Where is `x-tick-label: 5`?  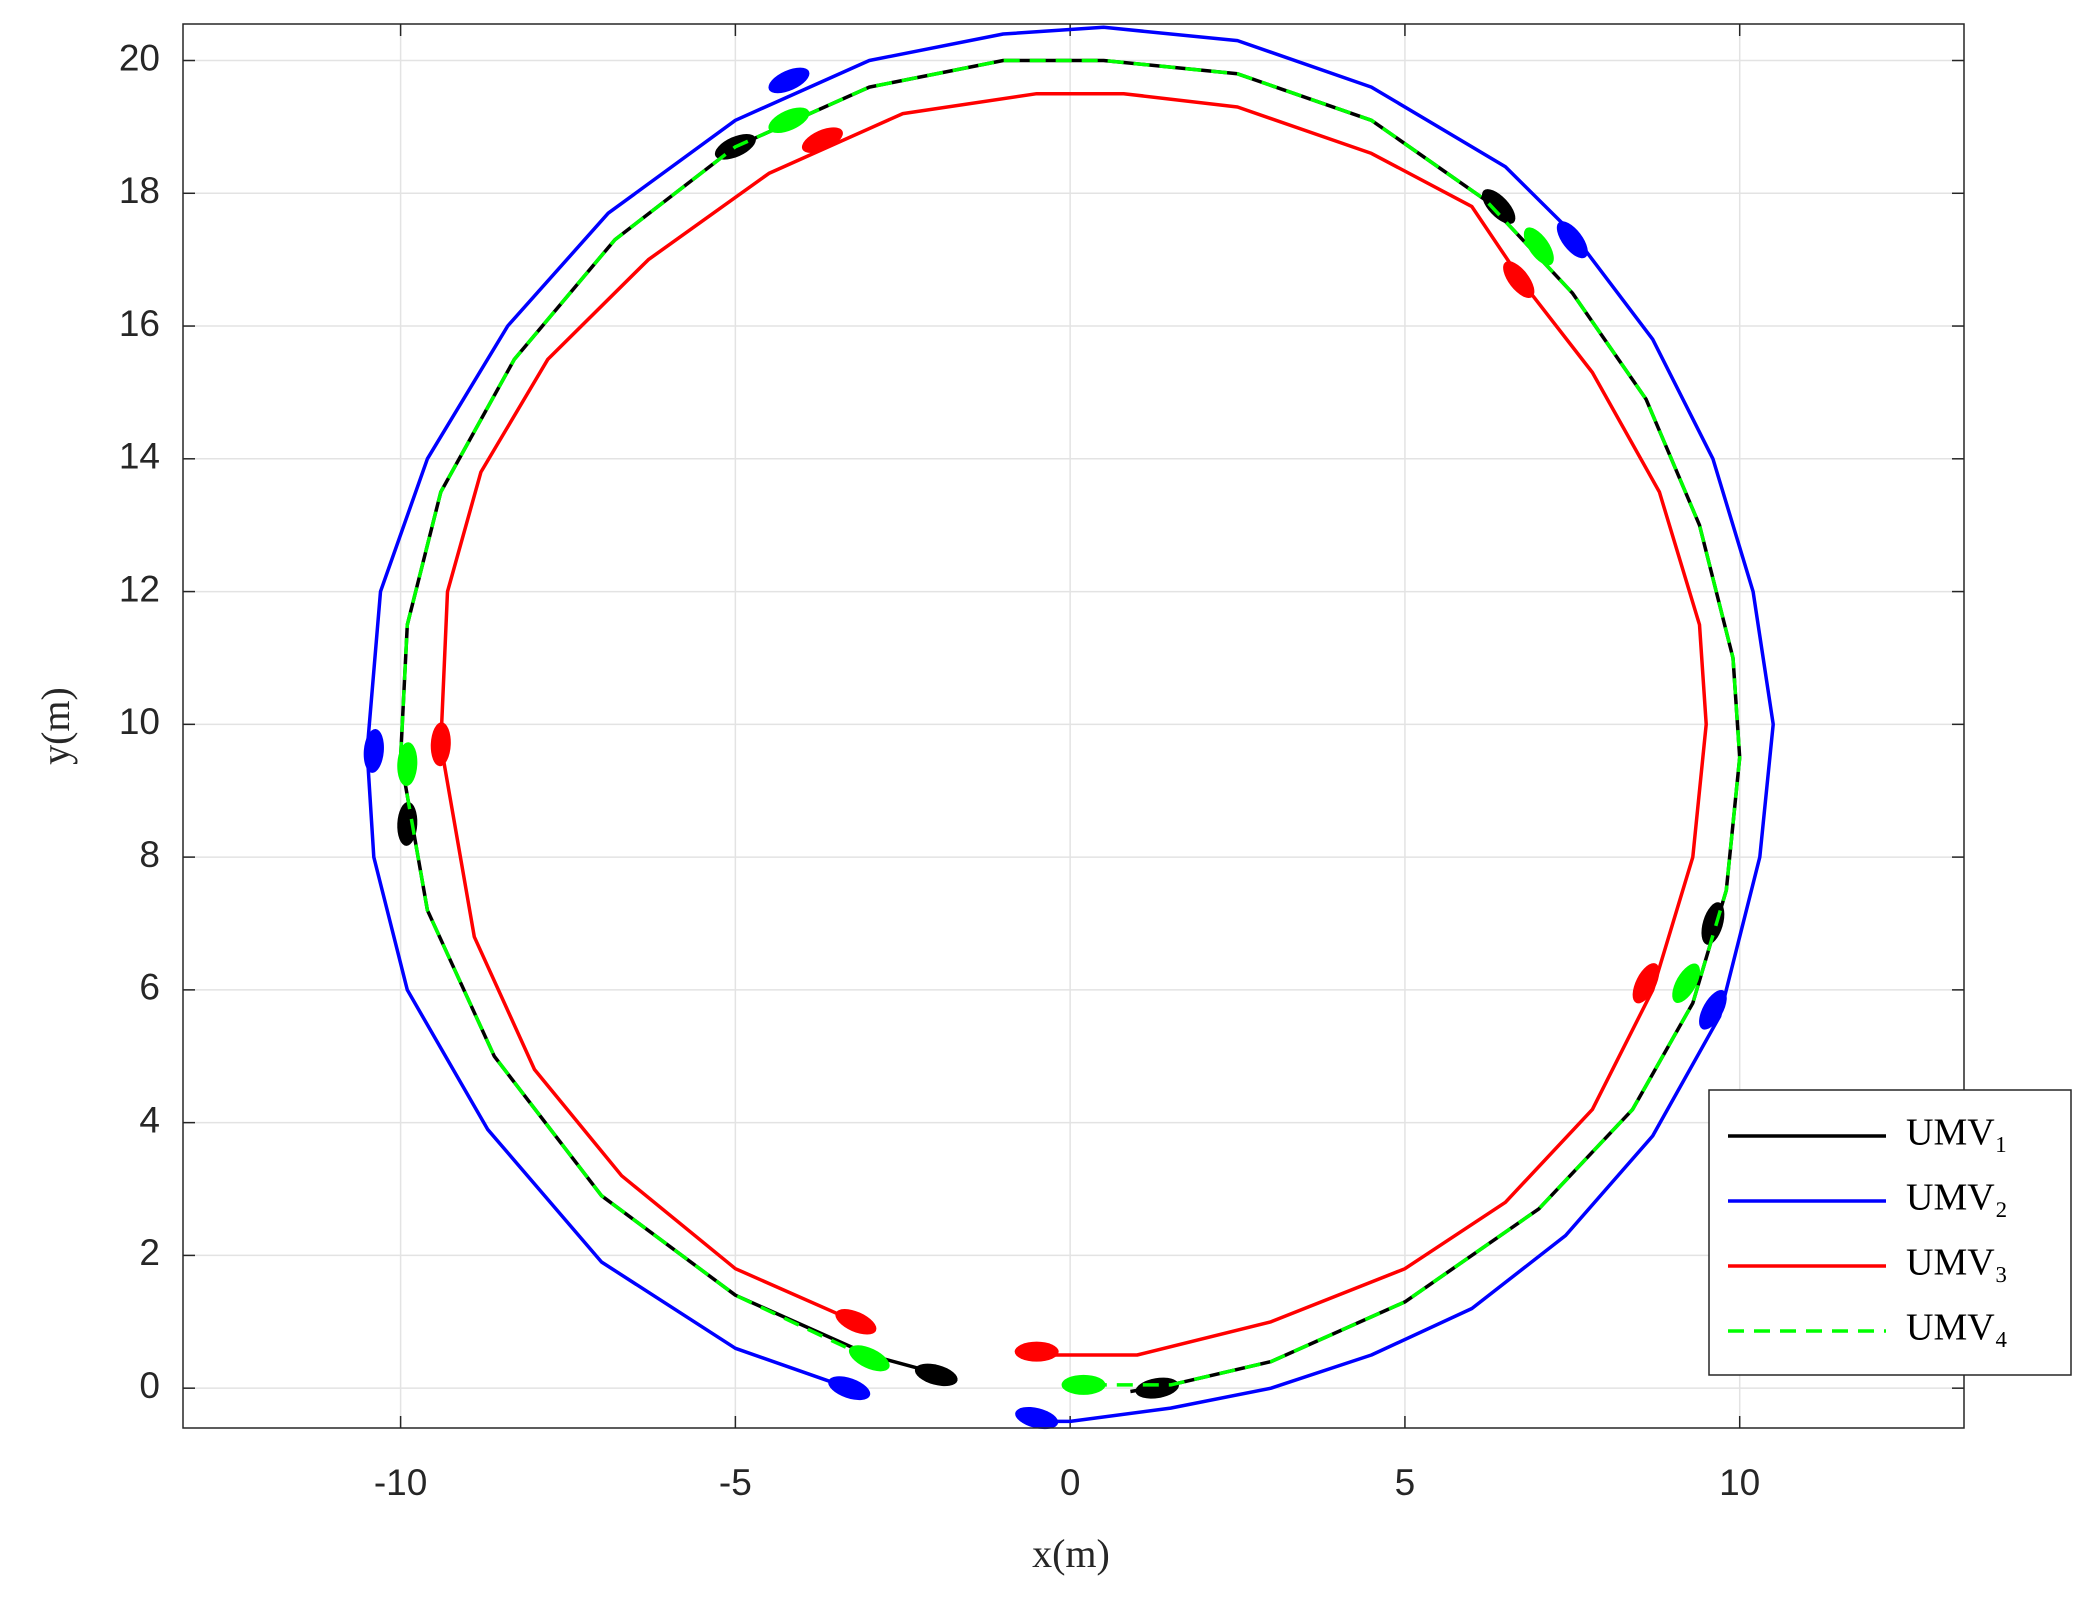
x-tick-label: 5 is located at coordinates (1405, 1482).